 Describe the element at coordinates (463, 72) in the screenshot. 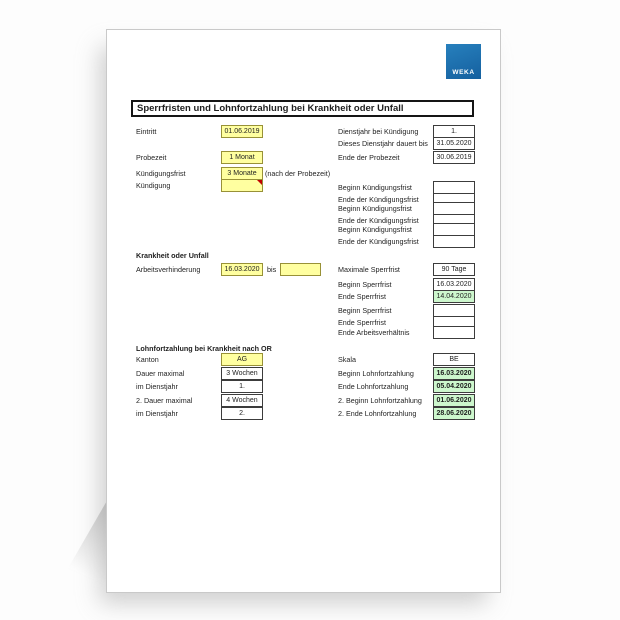

I see `weka-logo-text: WEKA` at that location.